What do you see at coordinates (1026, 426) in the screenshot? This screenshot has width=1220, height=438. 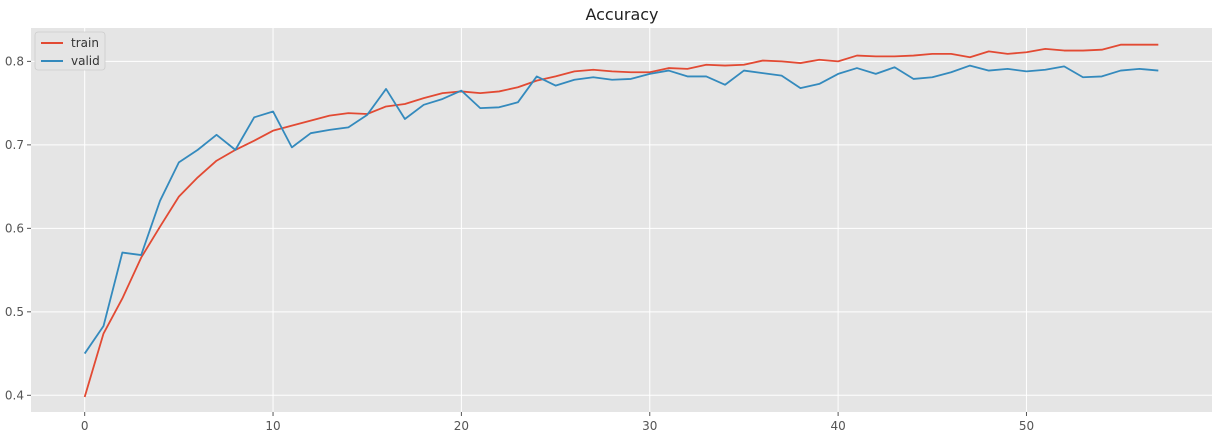 I see `x-tick-label: 50` at bounding box center [1026, 426].